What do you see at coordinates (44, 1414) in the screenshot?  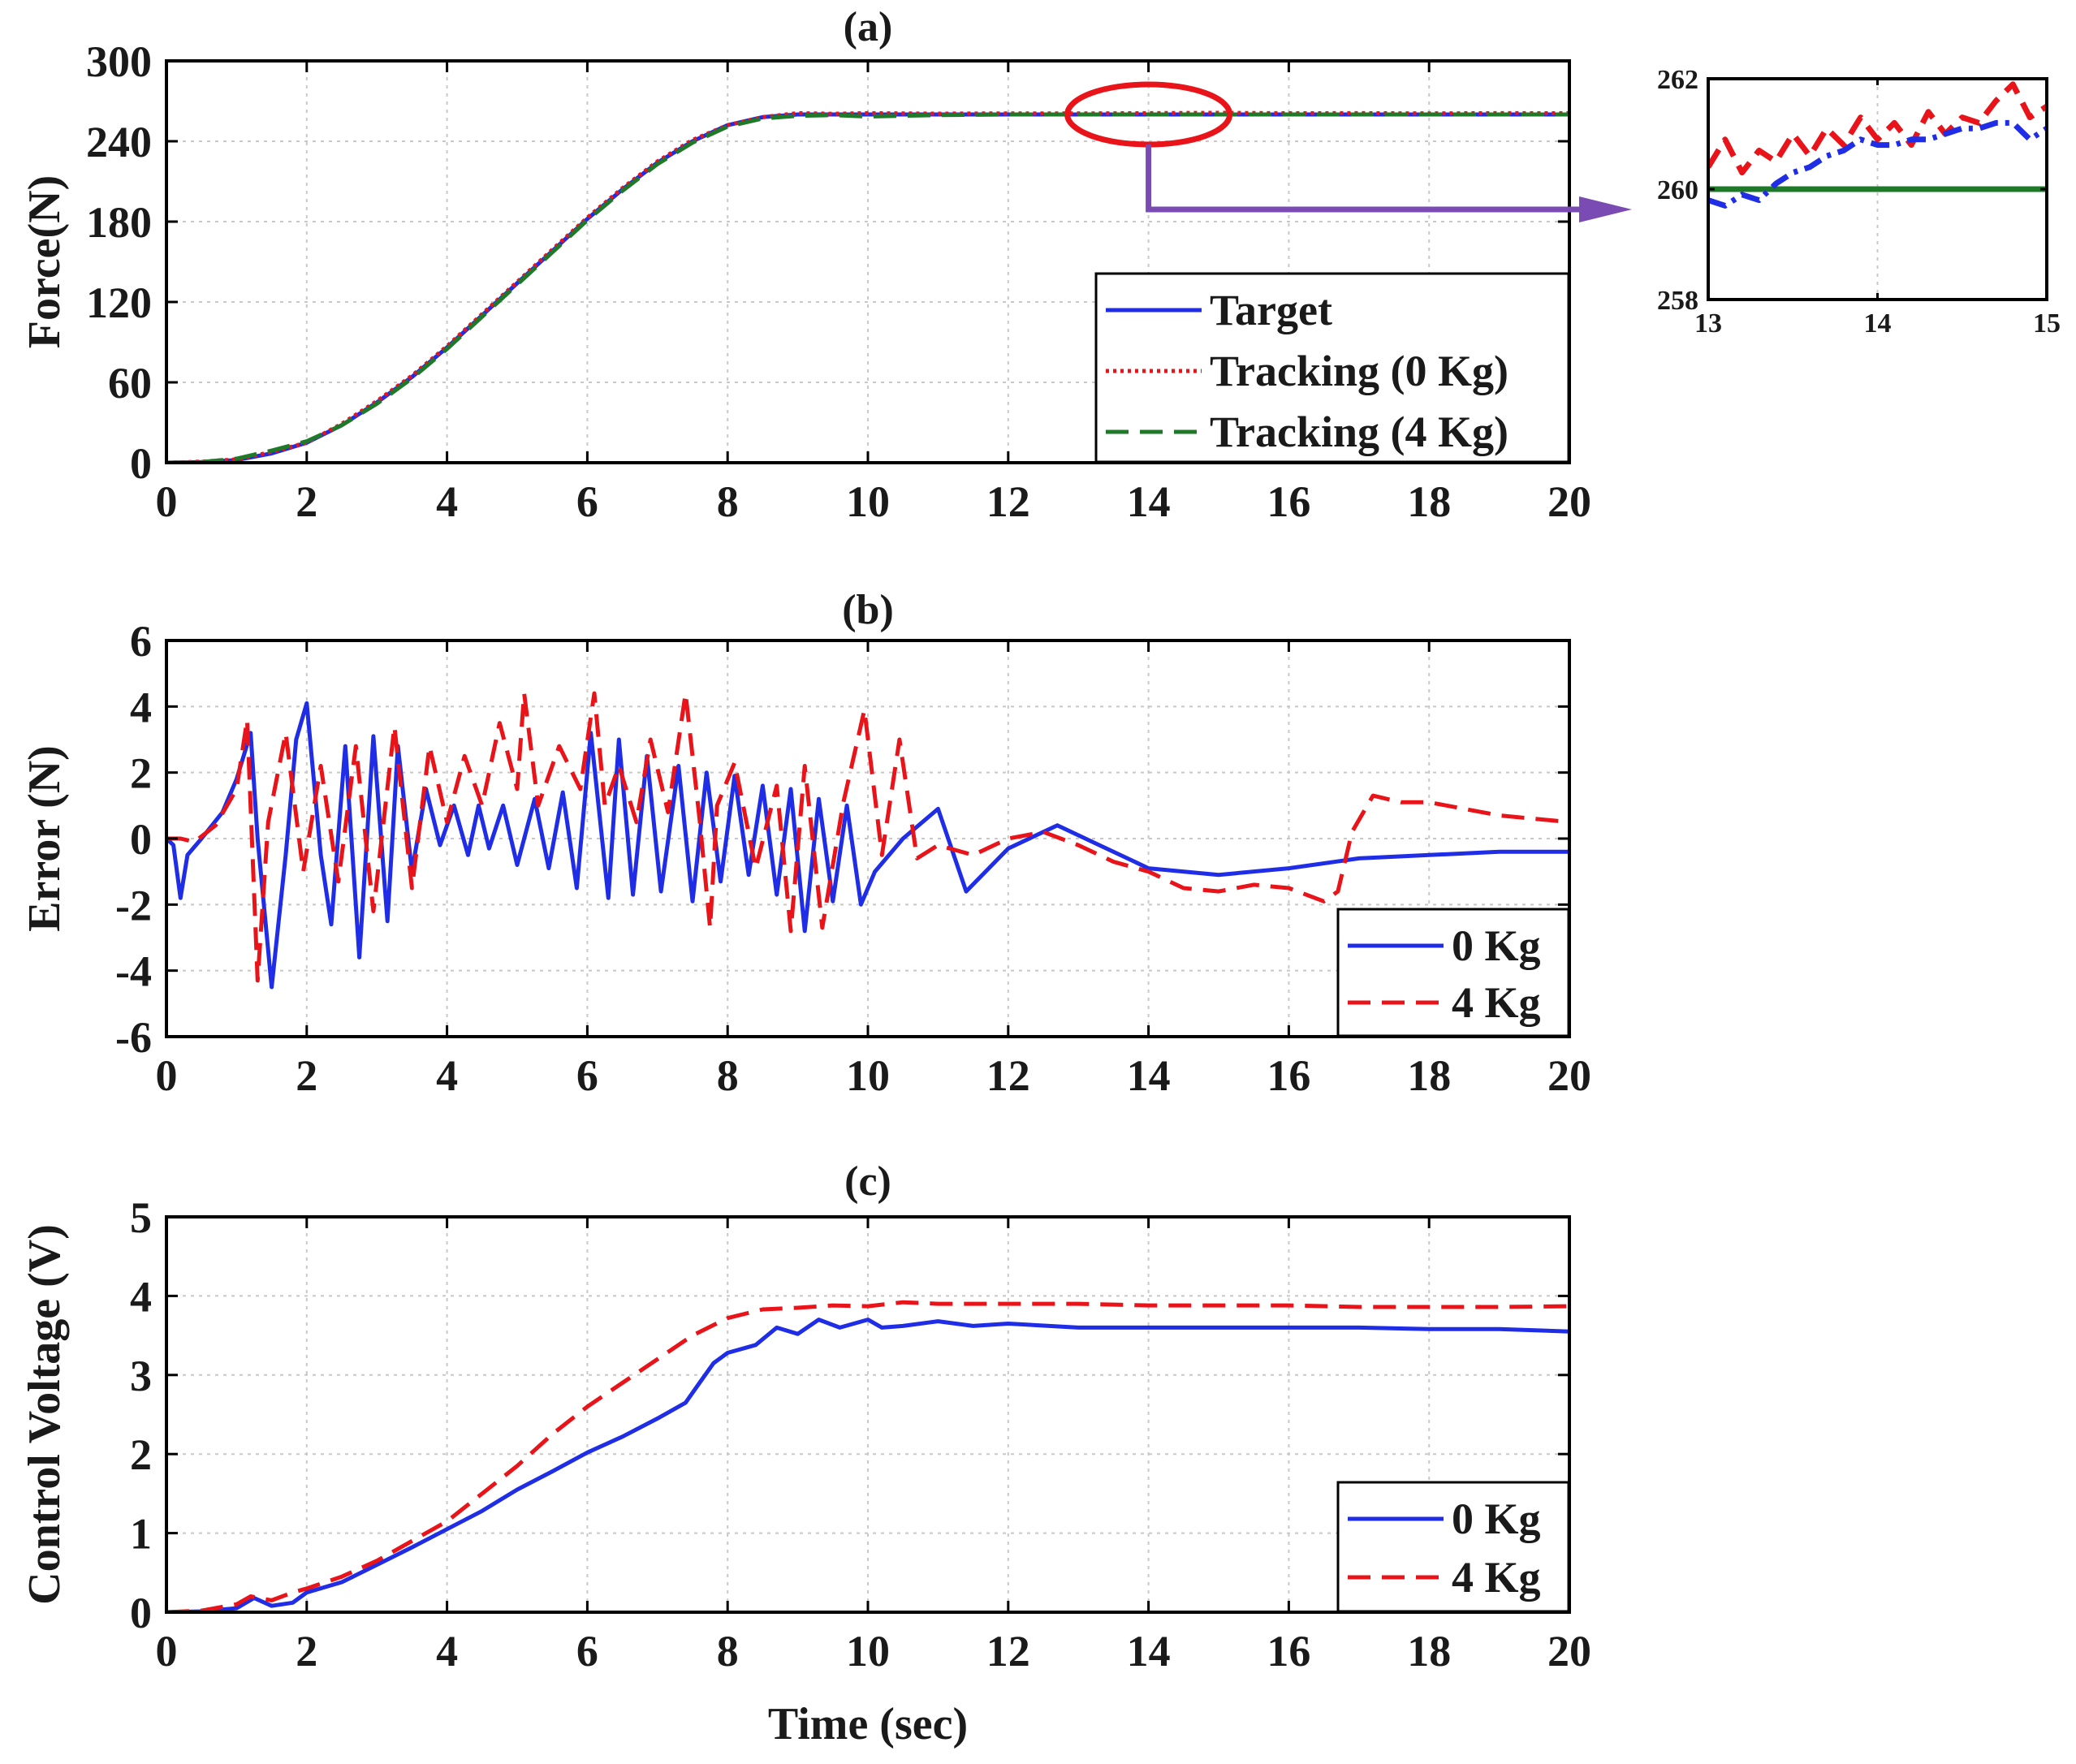 I see `y-axis-label: Control Voltage (V)` at bounding box center [44, 1414].